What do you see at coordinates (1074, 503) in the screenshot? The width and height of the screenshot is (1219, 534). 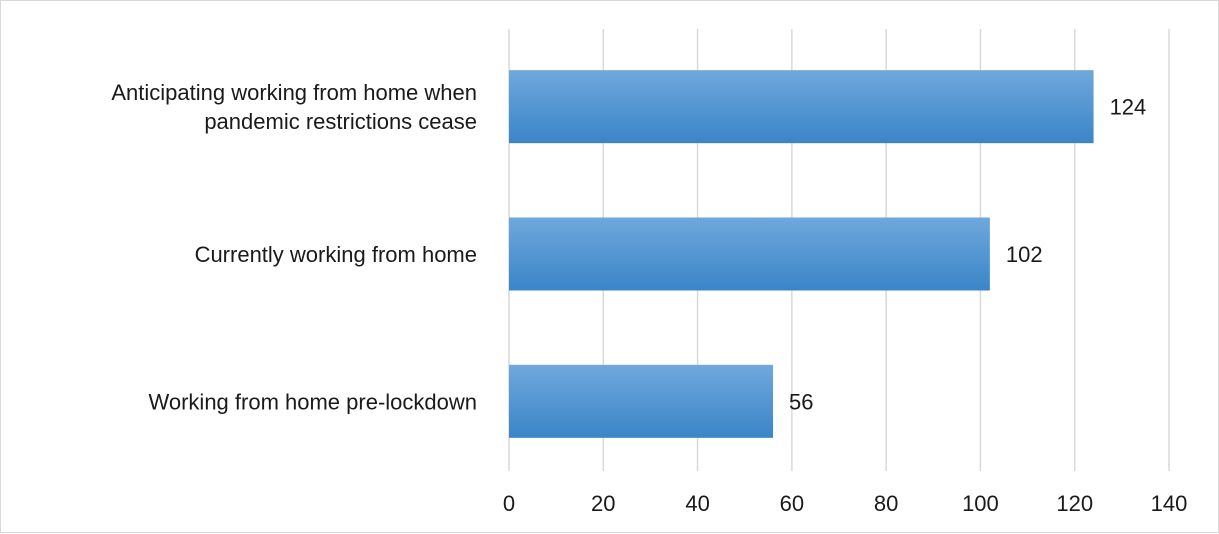 I see `x-tick-label: 120` at bounding box center [1074, 503].